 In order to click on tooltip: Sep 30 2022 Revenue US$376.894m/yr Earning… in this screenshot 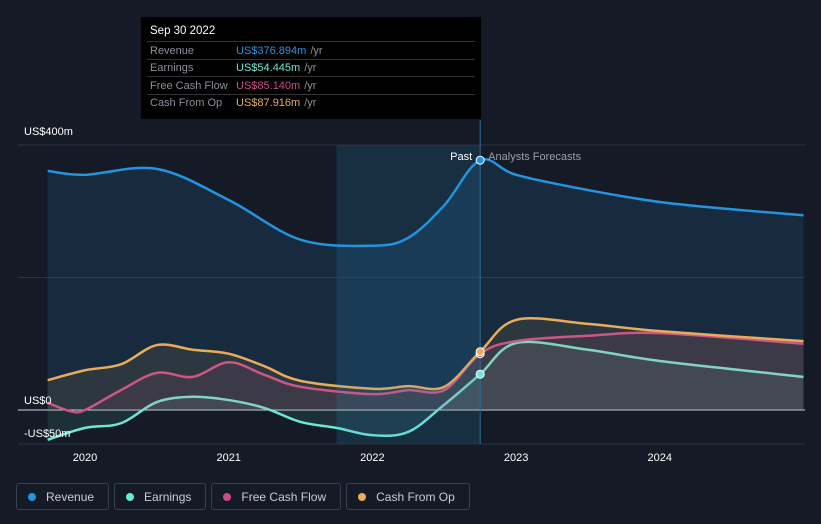, I will do `click(311, 68)`.